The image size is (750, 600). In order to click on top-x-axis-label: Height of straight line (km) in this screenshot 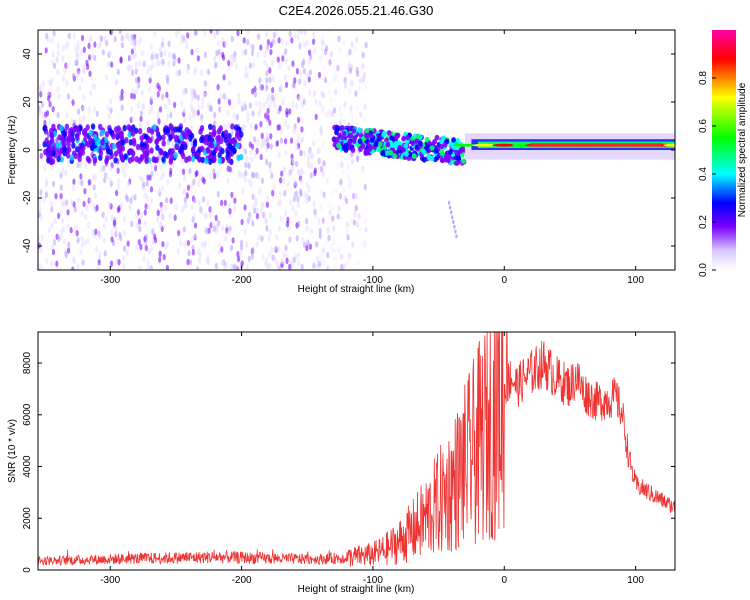, I will do `click(356, 289)`.